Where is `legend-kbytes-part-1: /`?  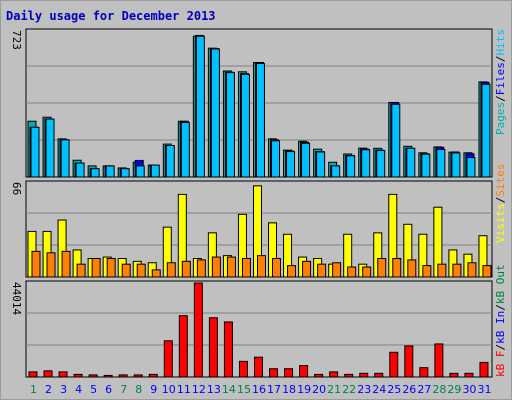 legend-kbytes-part-1: / is located at coordinates (500, 347).